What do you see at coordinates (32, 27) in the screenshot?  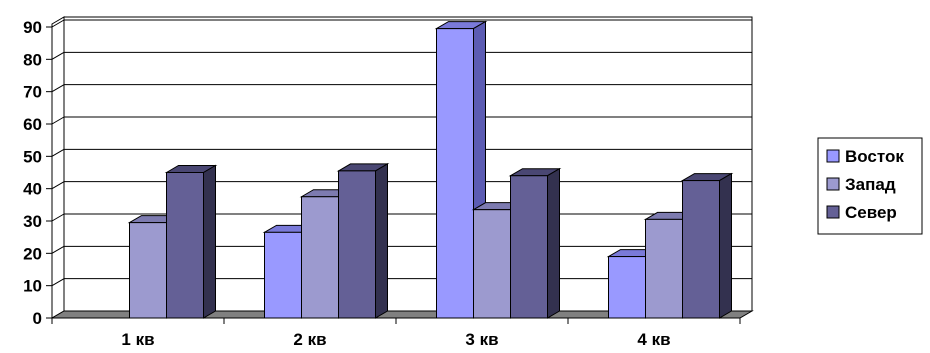 I see `y-tick-label: 90` at bounding box center [32, 27].